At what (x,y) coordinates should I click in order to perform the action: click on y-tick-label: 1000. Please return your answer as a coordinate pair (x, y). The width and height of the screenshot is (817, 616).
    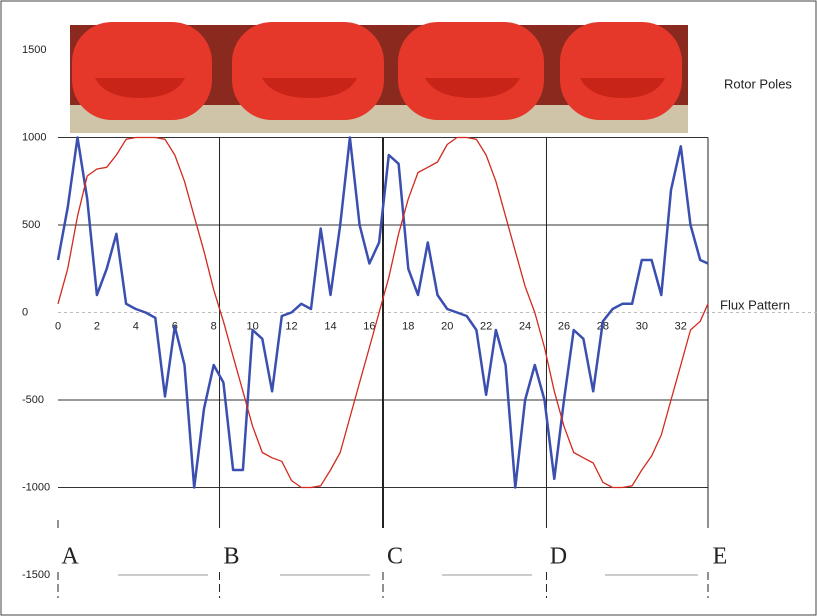
    Looking at the image, I should click on (34, 137).